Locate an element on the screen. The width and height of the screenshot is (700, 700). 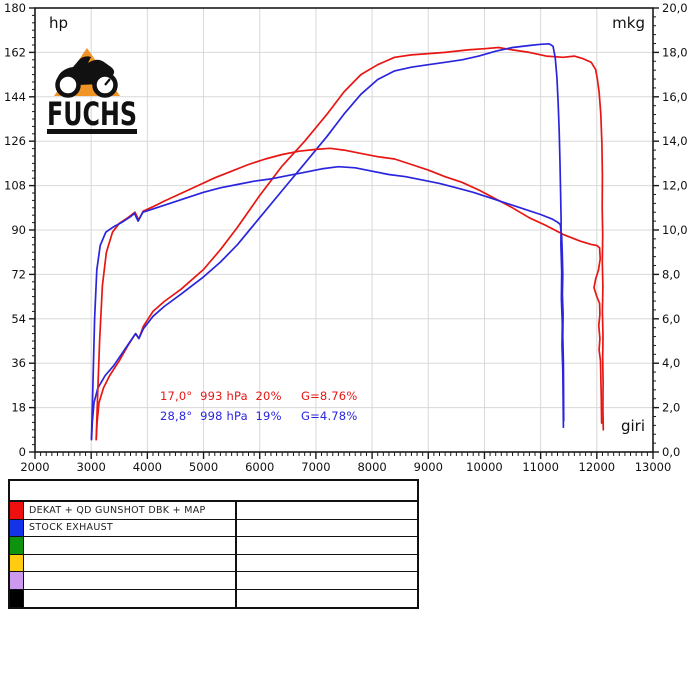
annotation-run-red: 17,0° 993 hPa 20% G=8.76% is located at coordinates (259, 396).